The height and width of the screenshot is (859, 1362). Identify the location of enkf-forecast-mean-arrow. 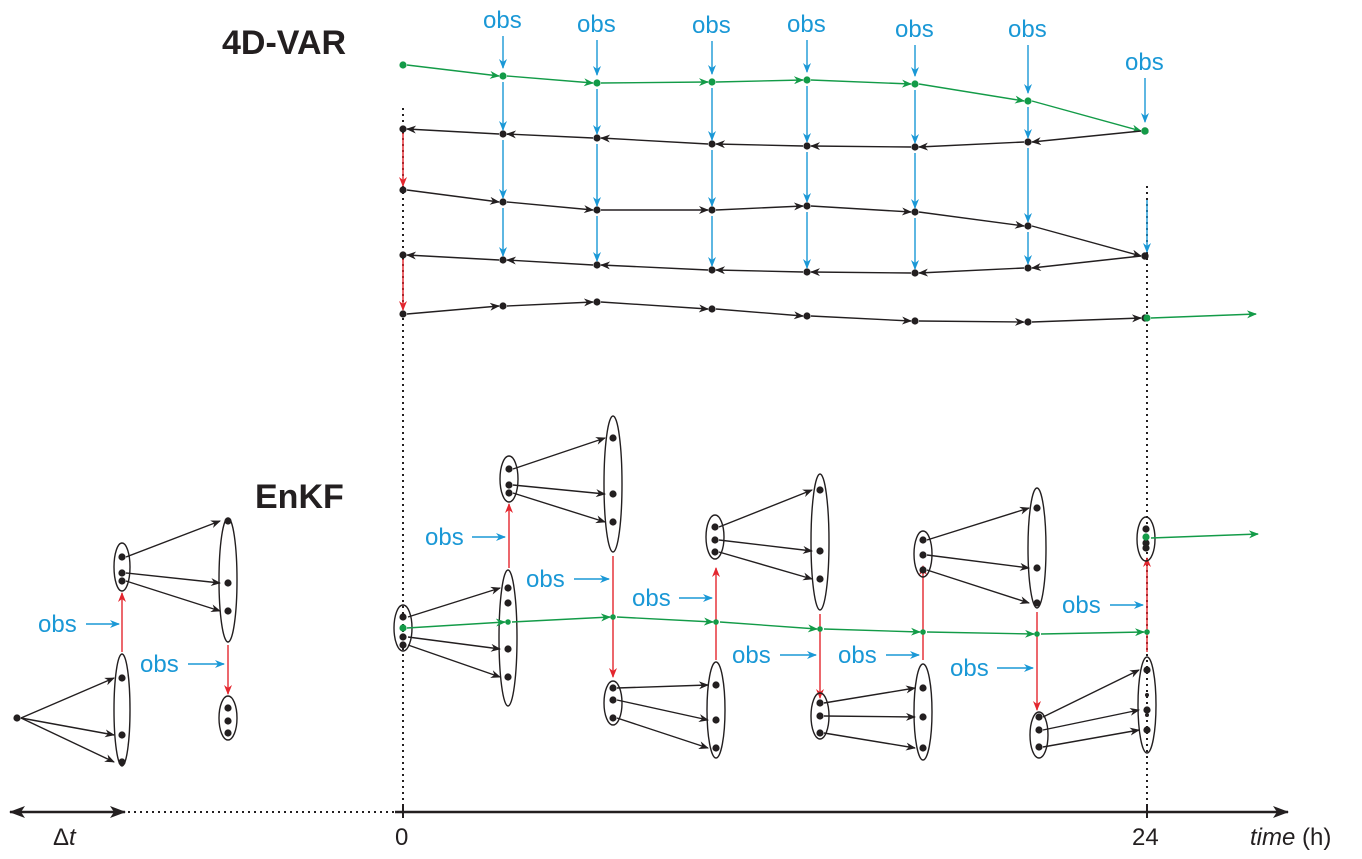
(1204, 534).